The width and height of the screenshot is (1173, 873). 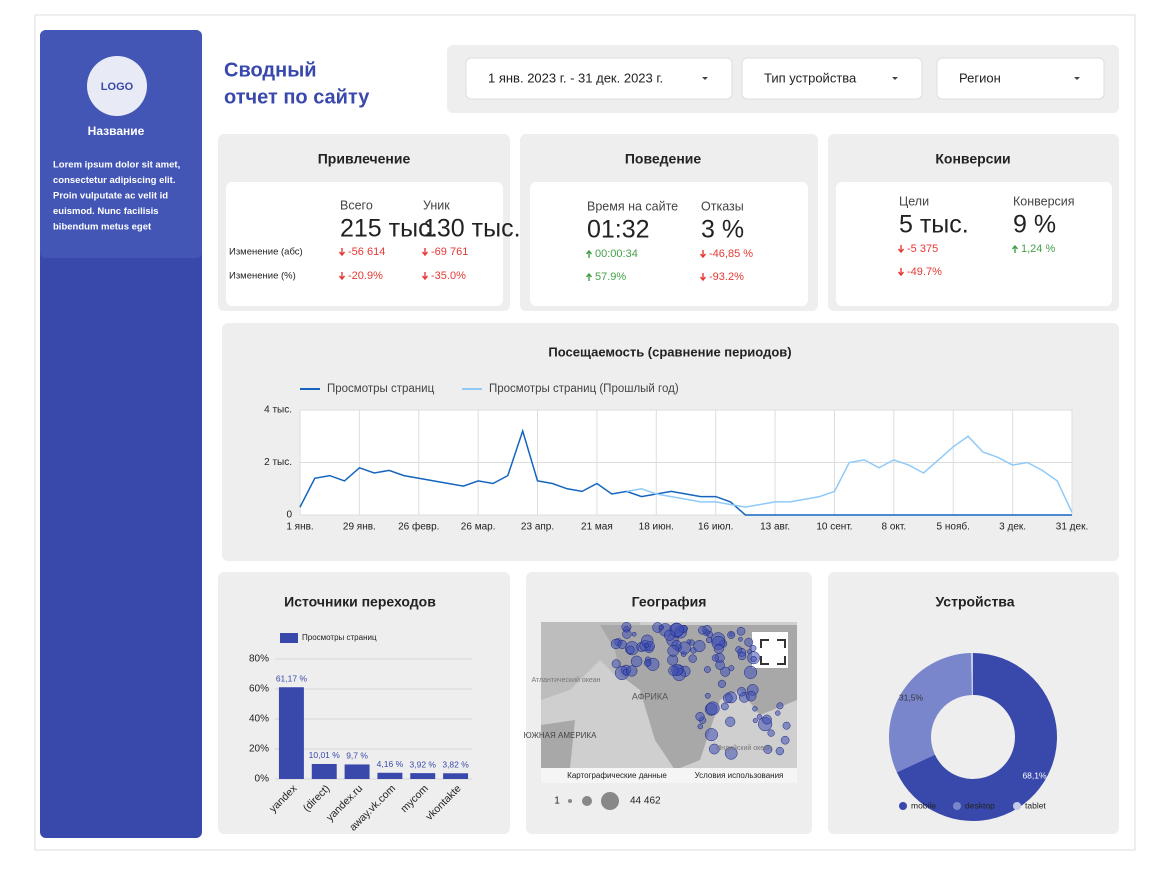 What do you see at coordinates (587, 801) in the screenshot?
I see `legend-dot` at bounding box center [587, 801].